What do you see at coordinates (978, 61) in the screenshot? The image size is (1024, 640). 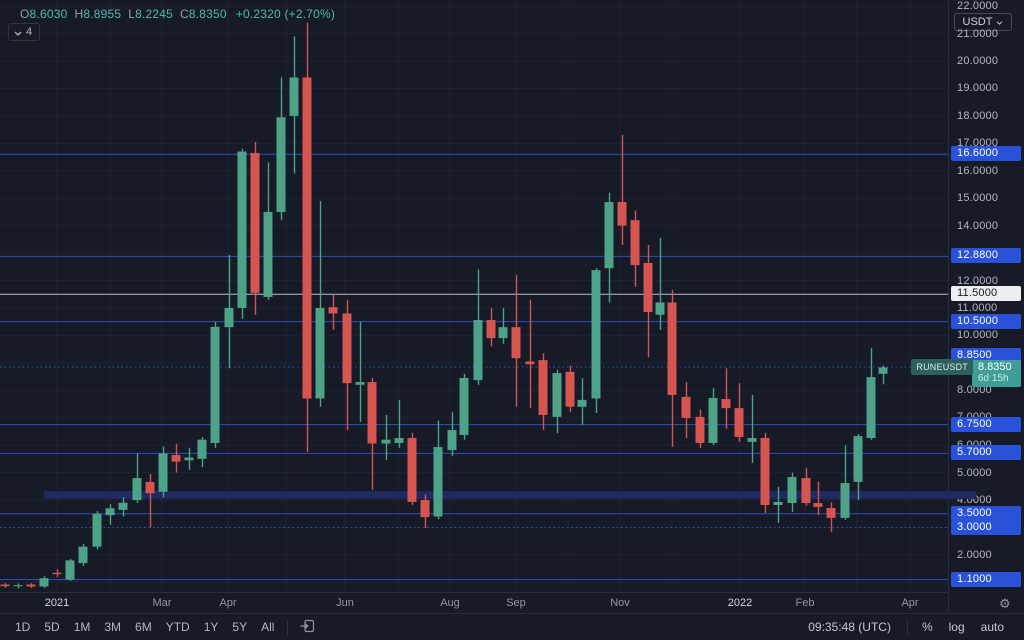 I see `price-axis-label: 20.0000` at bounding box center [978, 61].